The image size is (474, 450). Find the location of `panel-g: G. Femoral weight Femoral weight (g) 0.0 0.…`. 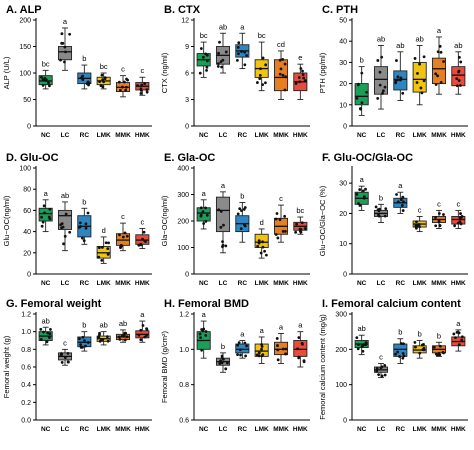

panel-g: G. Femoral weight Femoral weight (g) 0.0 0.… is located at coordinates (77, 365).